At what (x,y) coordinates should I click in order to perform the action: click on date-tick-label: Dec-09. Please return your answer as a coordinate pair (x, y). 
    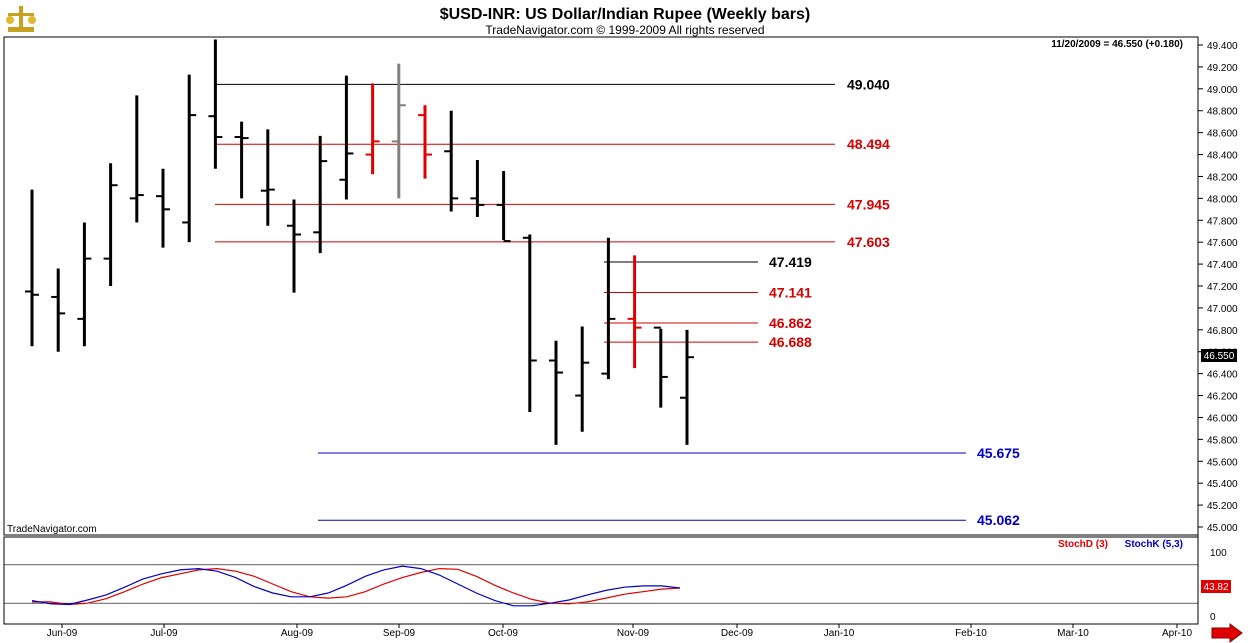
    Looking at the image, I should click on (737, 633).